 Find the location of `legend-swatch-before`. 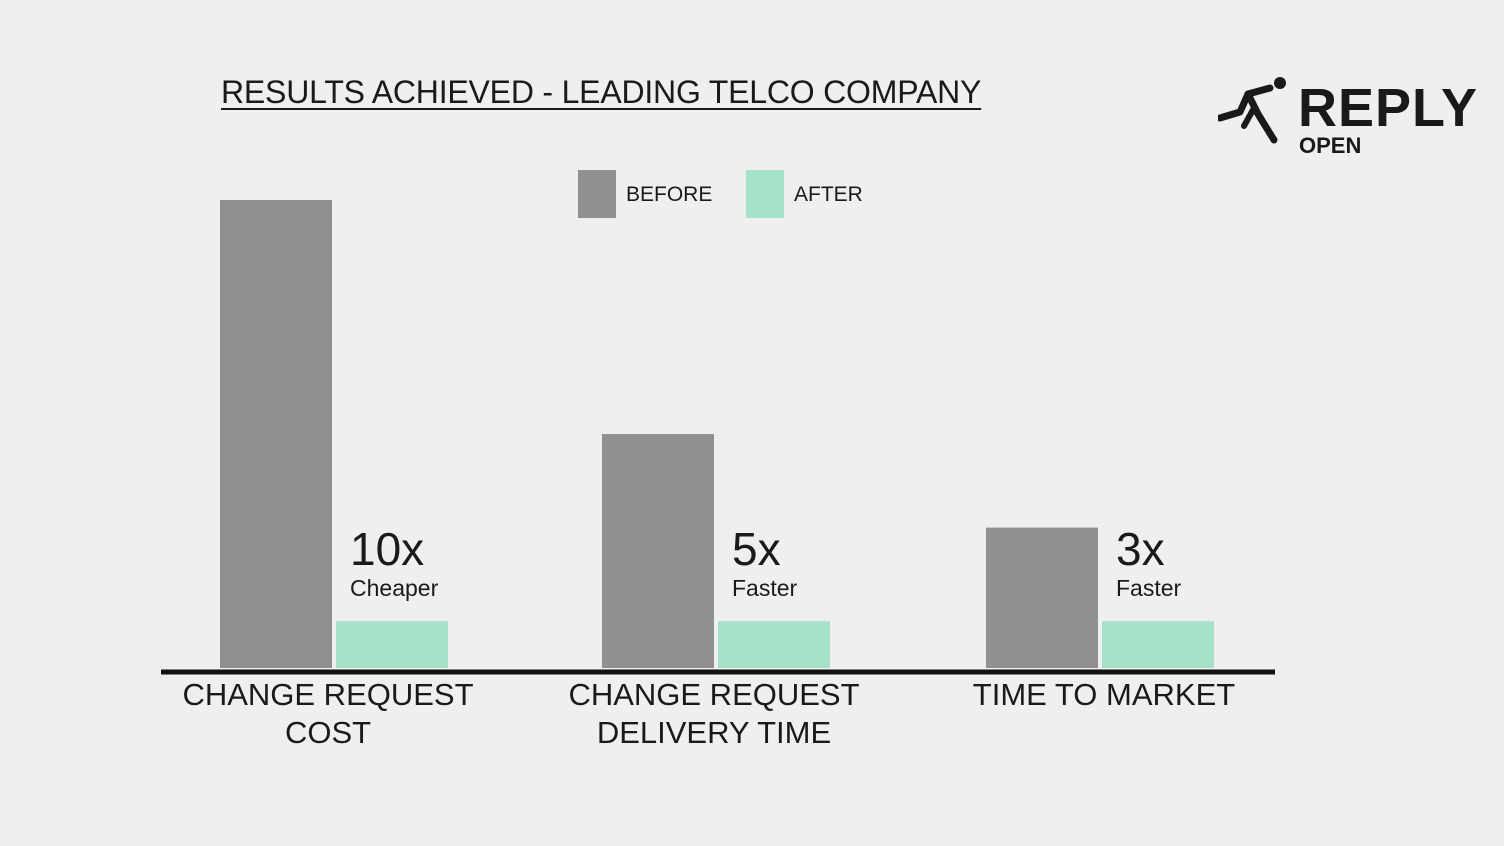

legend-swatch-before is located at coordinates (597, 194).